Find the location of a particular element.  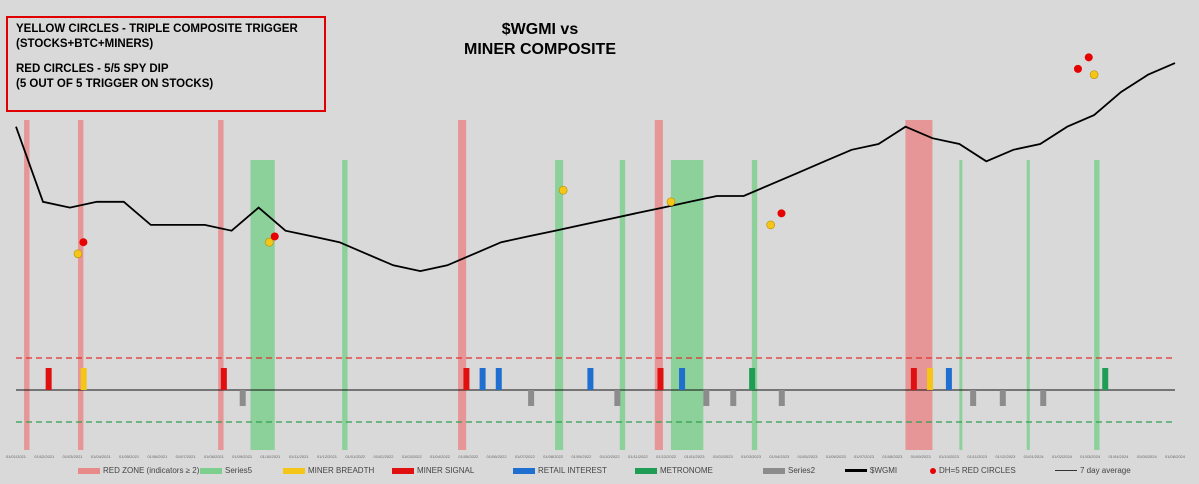

legend-item: MINER SIGNAL is located at coordinates (433, 470).